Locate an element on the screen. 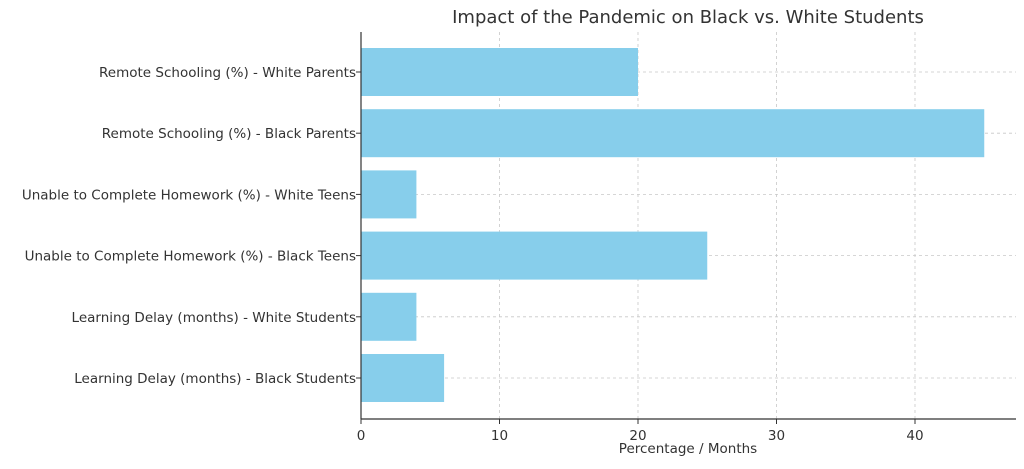 The width and height of the screenshot is (1024, 469). category-label: Learning Delay (months) - White Students is located at coordinates (214, 318).